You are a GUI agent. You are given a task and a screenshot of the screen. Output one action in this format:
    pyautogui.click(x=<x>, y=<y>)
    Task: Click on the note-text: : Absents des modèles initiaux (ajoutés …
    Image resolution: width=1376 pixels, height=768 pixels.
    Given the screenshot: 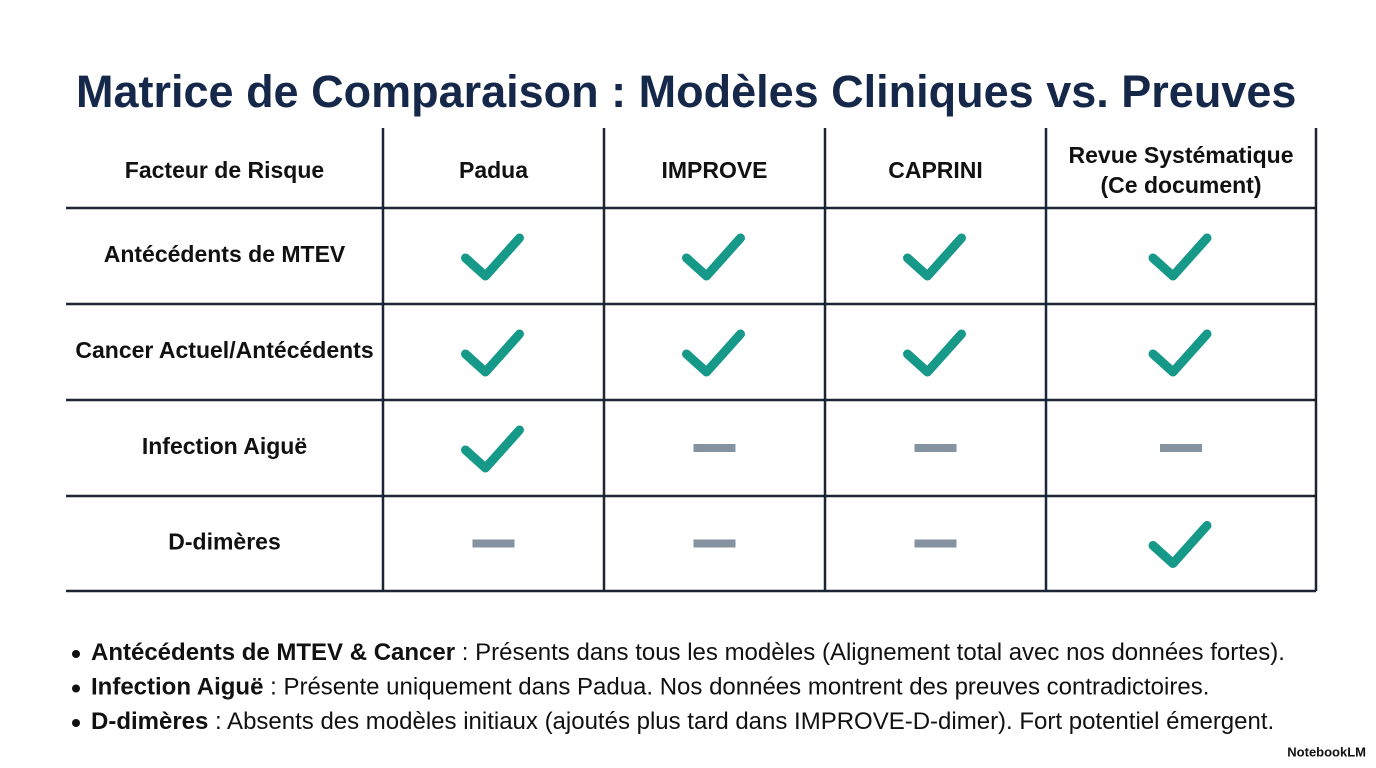 What is the action you would take?
    pyautogui.click(x=741, y=721)
    